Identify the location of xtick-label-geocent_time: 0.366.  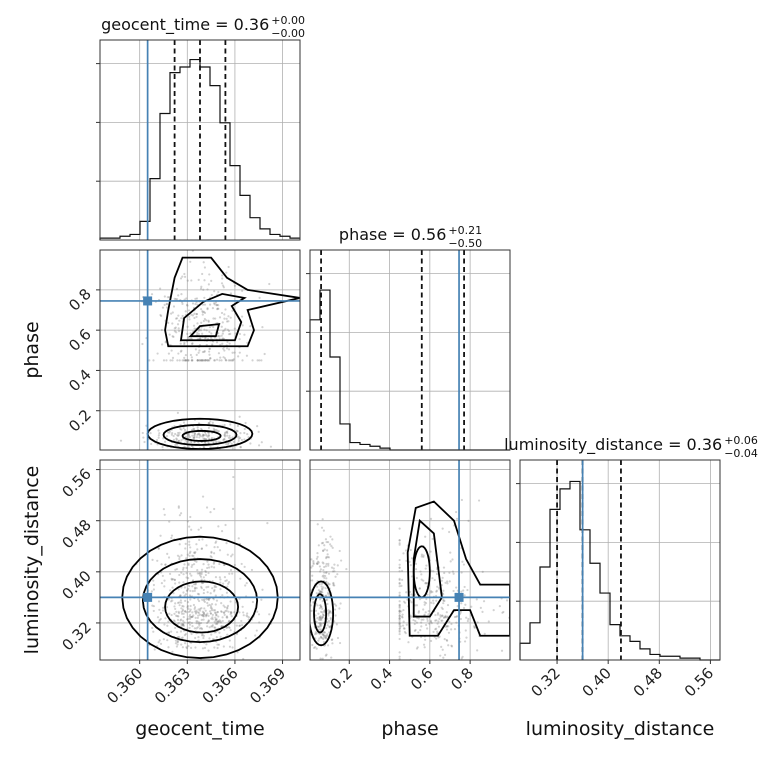
(220, 685).